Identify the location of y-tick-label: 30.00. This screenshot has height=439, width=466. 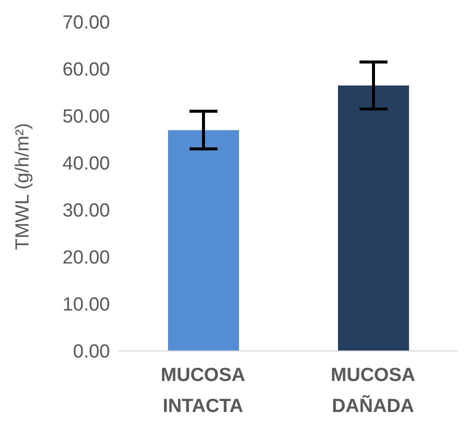
(86, 211).